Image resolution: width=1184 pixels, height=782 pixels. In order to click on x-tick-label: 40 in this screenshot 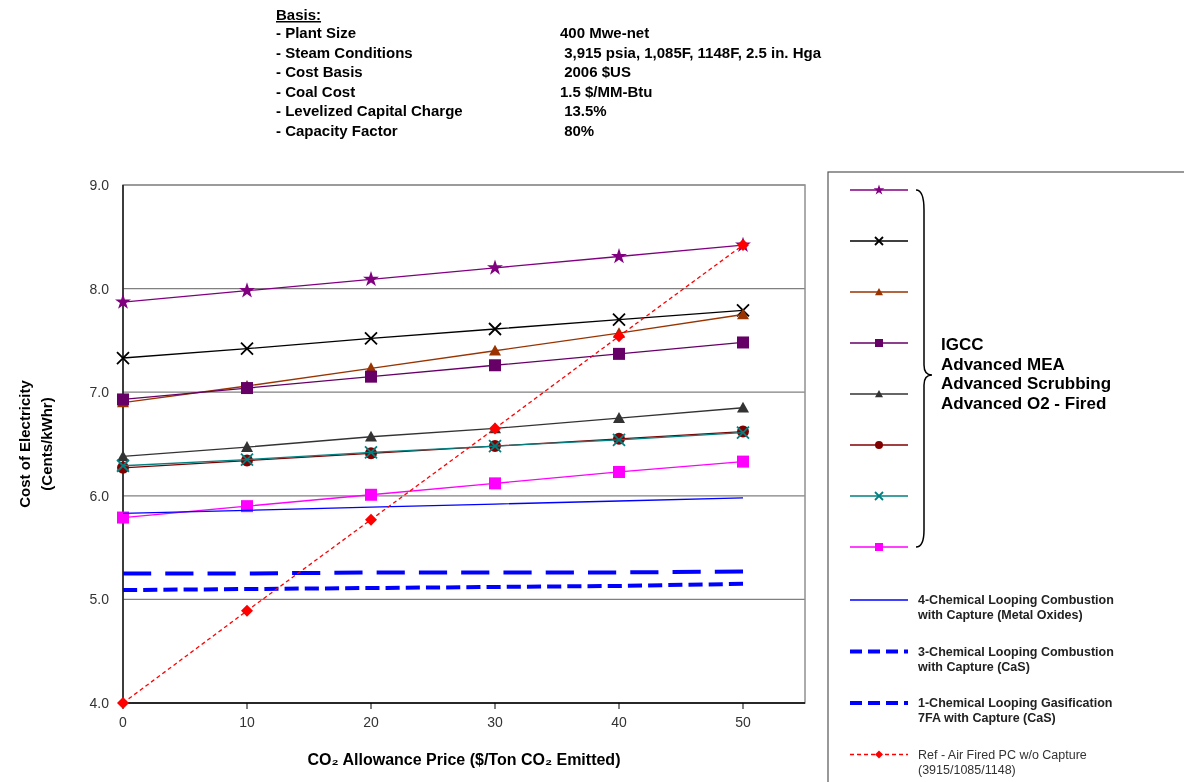, I will do `click(619, 722)`.